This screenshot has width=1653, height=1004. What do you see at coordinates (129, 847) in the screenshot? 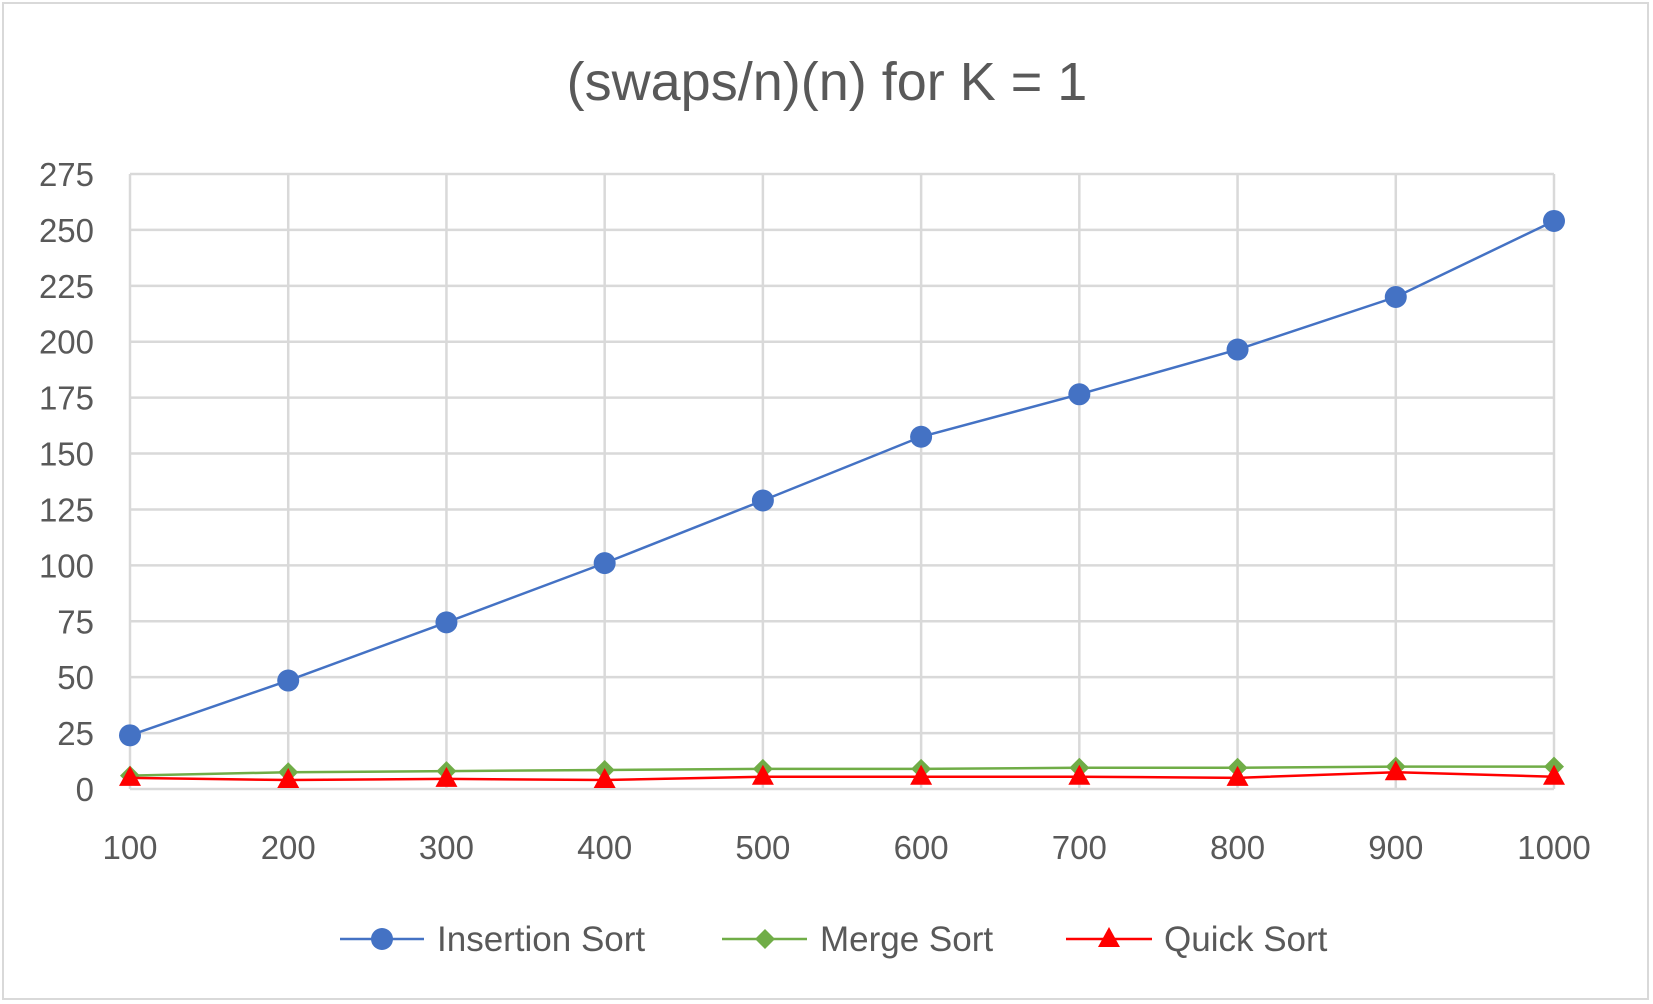
I see `x-tick-label: 100` at bounding box center [129, 847].